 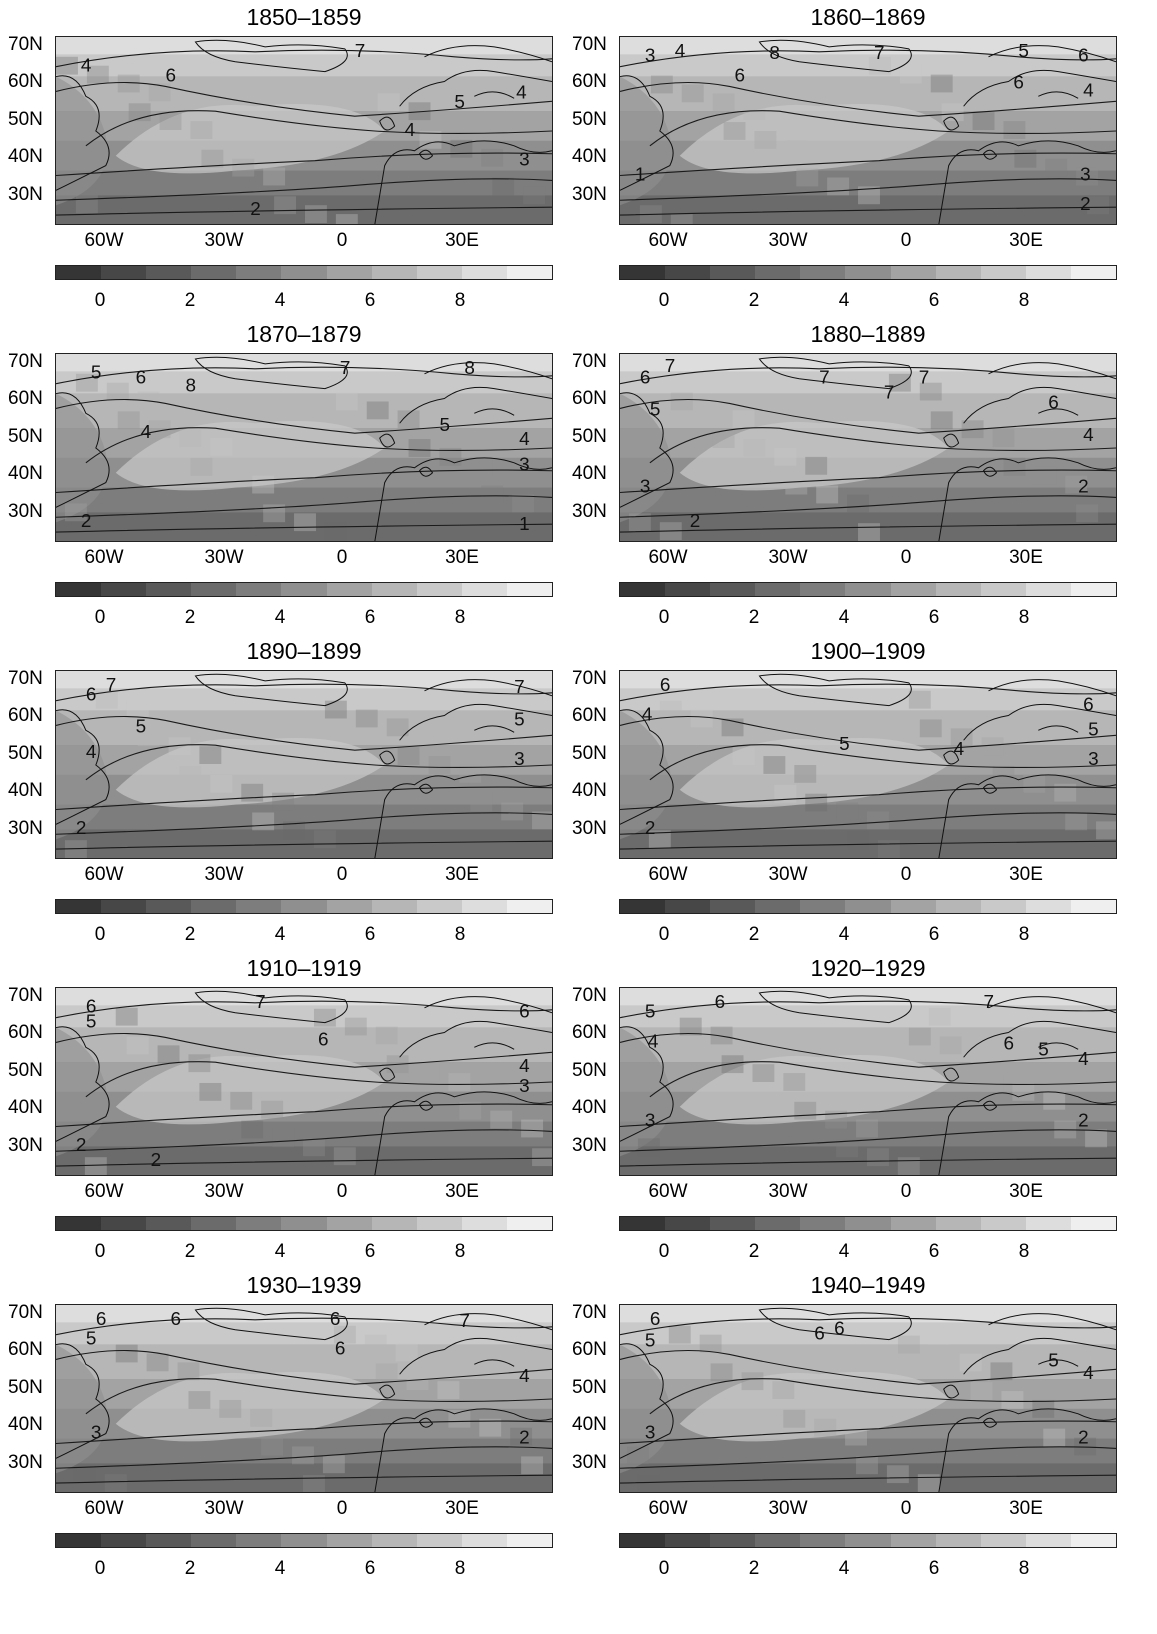 I want to click on panel-title: 1850–1859, so click(x=304, y=17).